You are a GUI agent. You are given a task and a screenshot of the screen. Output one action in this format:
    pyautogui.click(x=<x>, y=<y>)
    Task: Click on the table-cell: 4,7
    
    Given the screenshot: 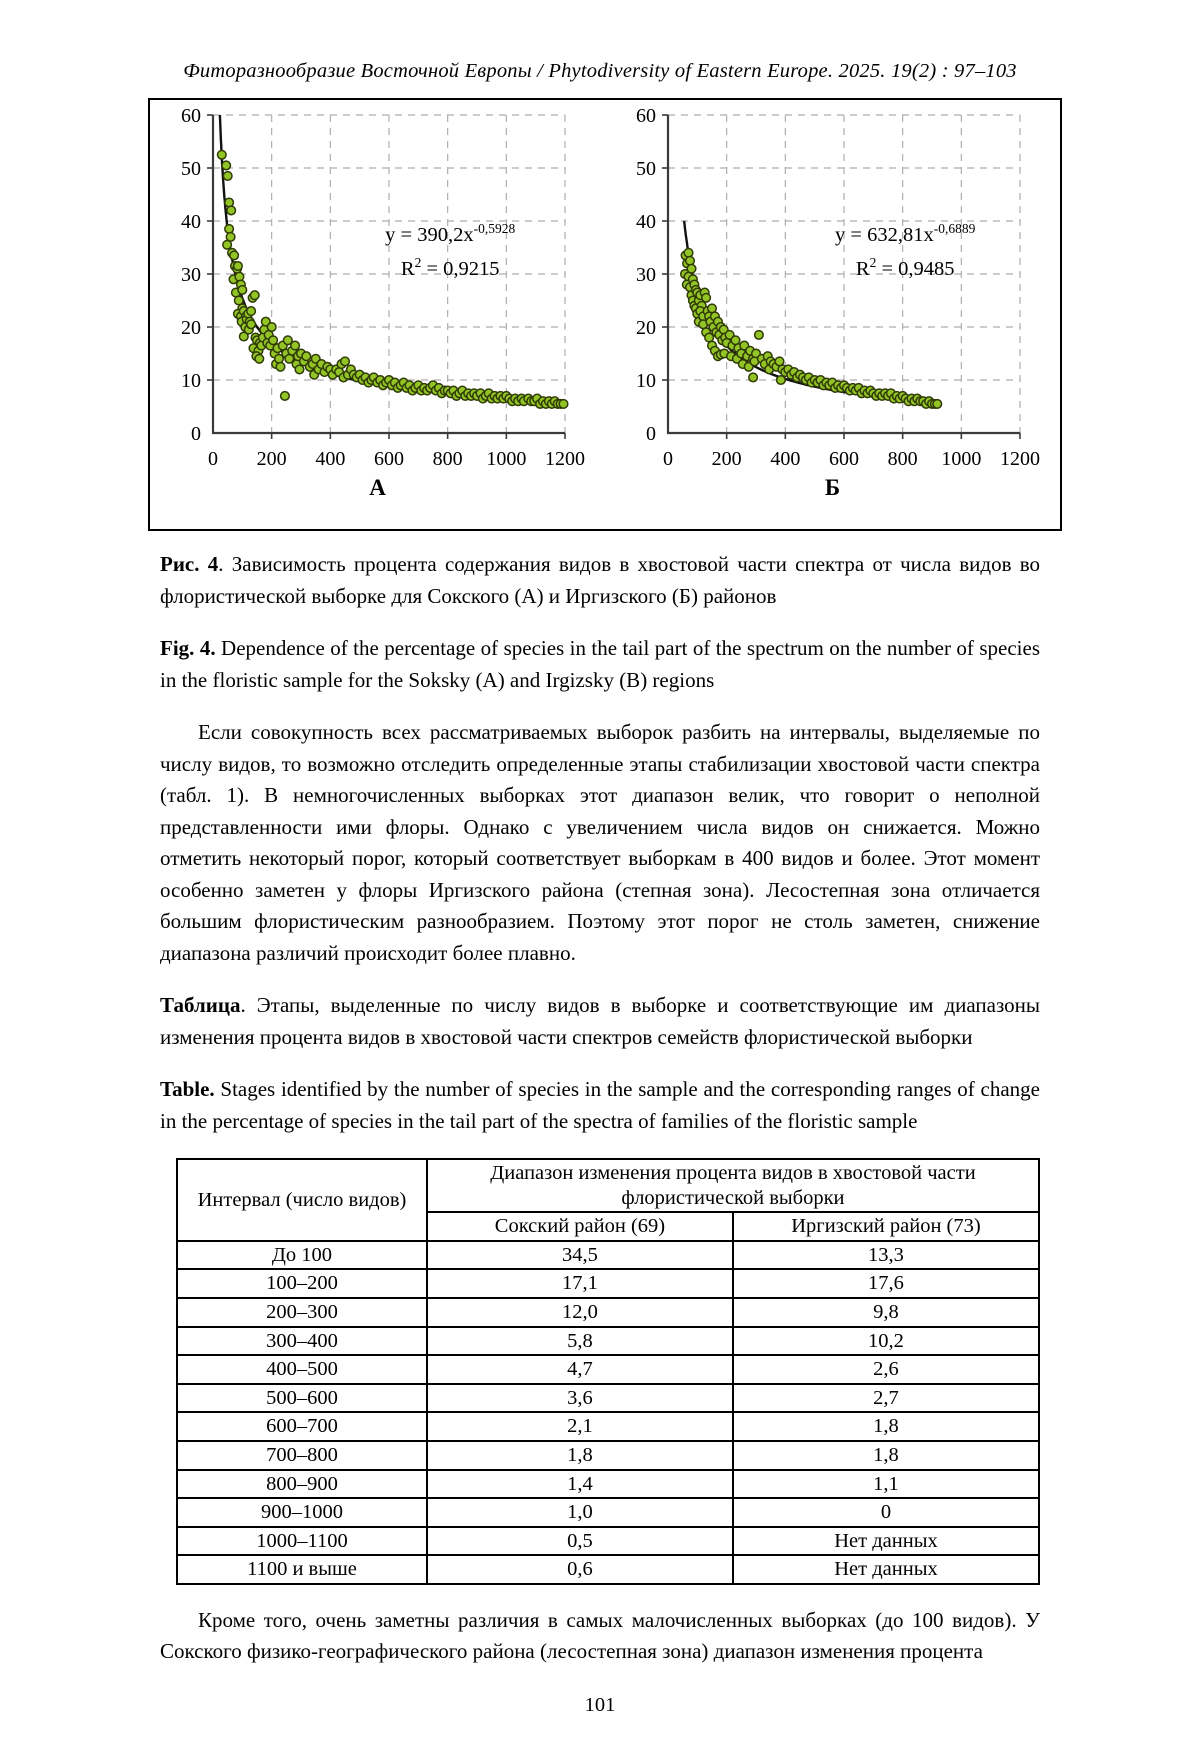 What is the action you would take?
    pyautogui.click(x=579, y=1369)
    